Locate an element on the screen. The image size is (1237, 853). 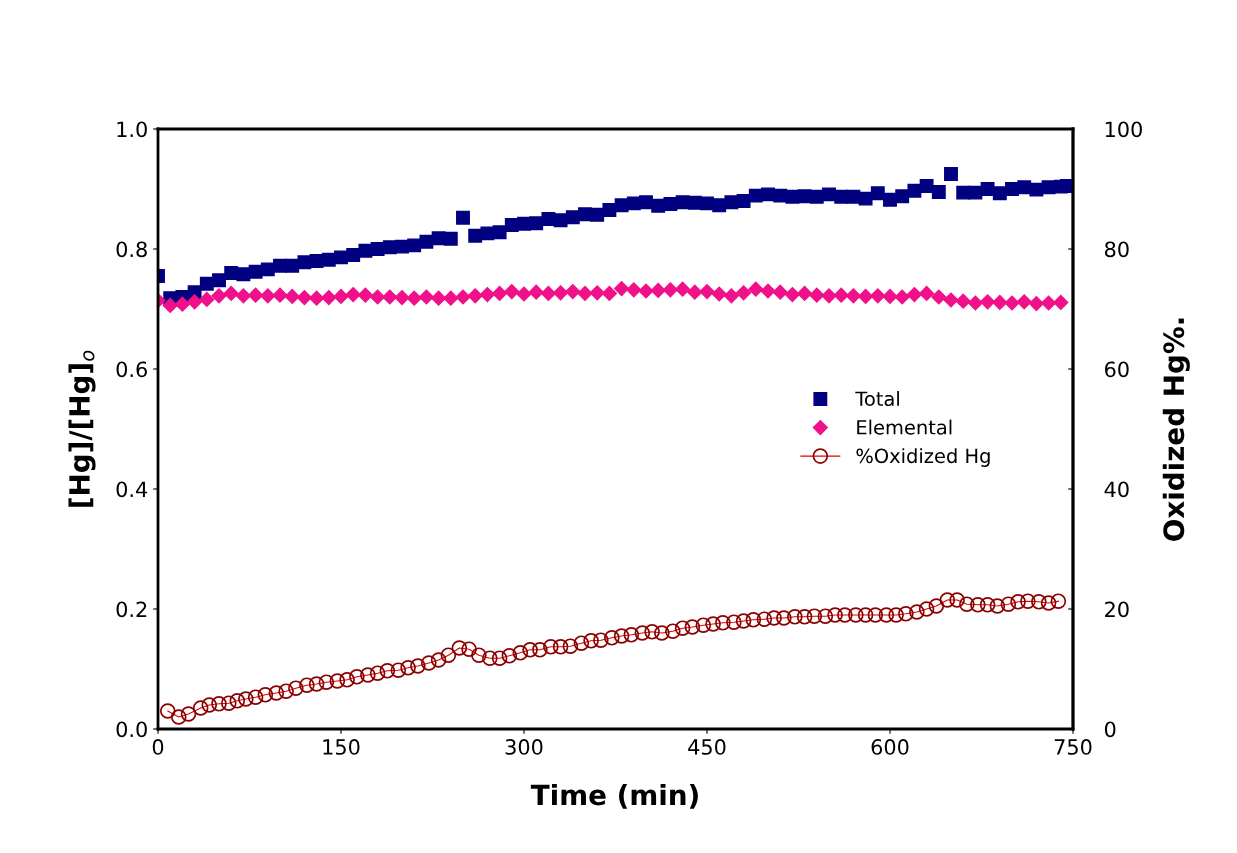
y-tick-label: 0.6 is located at coordinates (131, 369).